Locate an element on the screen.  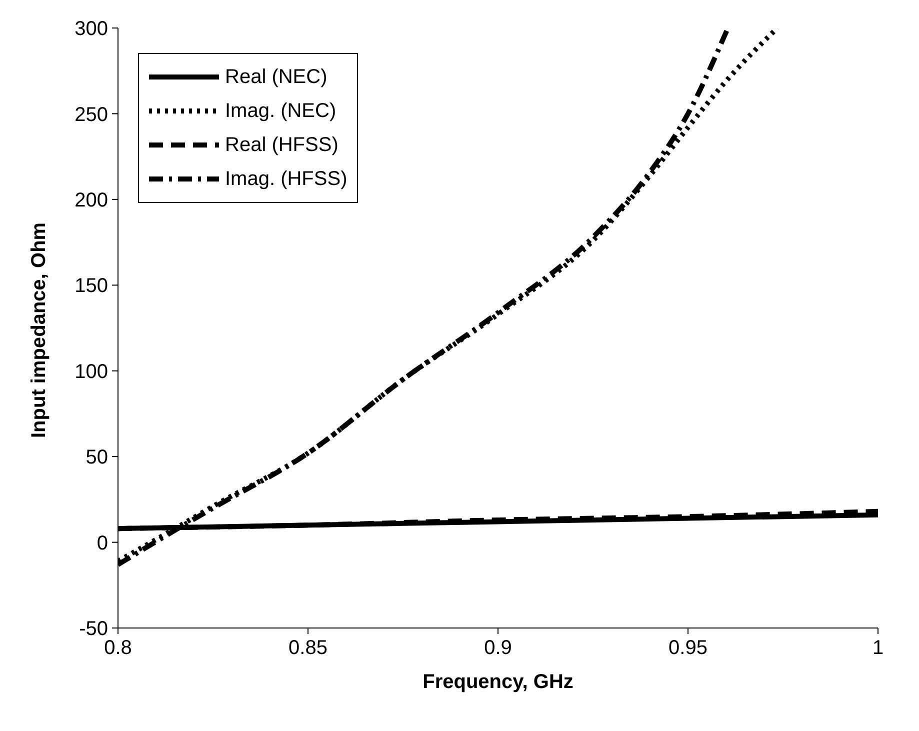
y-tick-label: 100 is located at coordinates (91, 371).